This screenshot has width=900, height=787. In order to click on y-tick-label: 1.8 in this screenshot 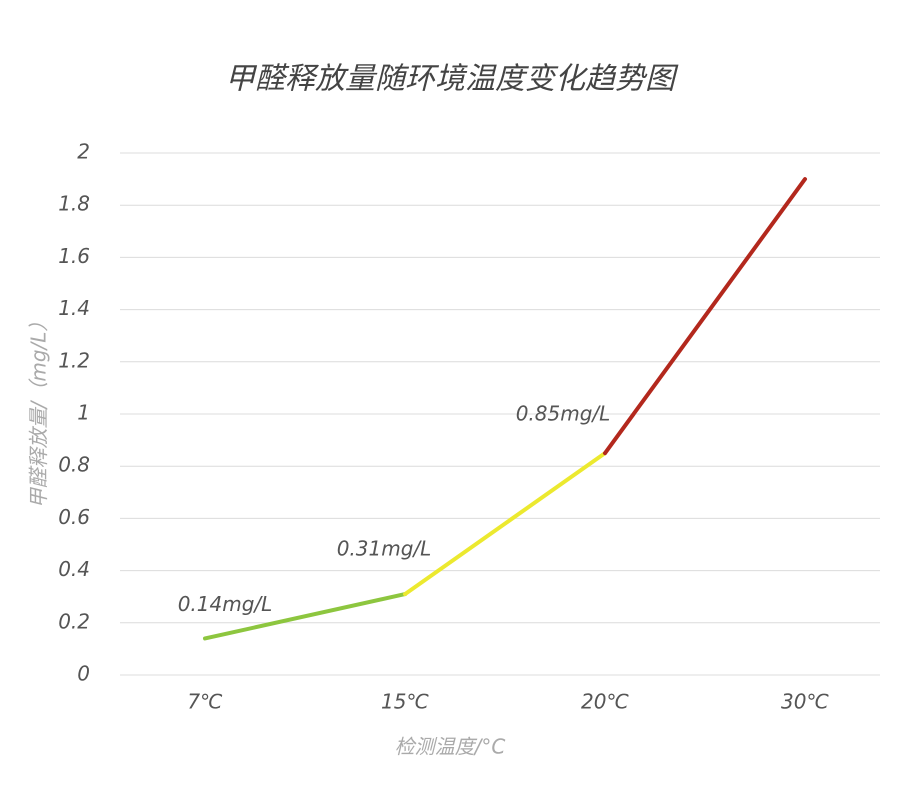, I will do `click(74, 204)`.